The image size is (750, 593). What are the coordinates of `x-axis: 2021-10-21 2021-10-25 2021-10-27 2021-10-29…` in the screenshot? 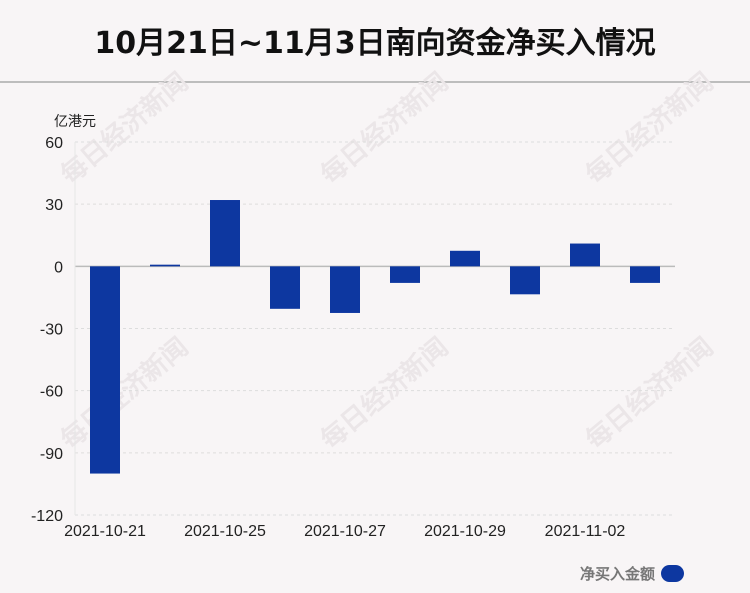 It's located at (344, 531).